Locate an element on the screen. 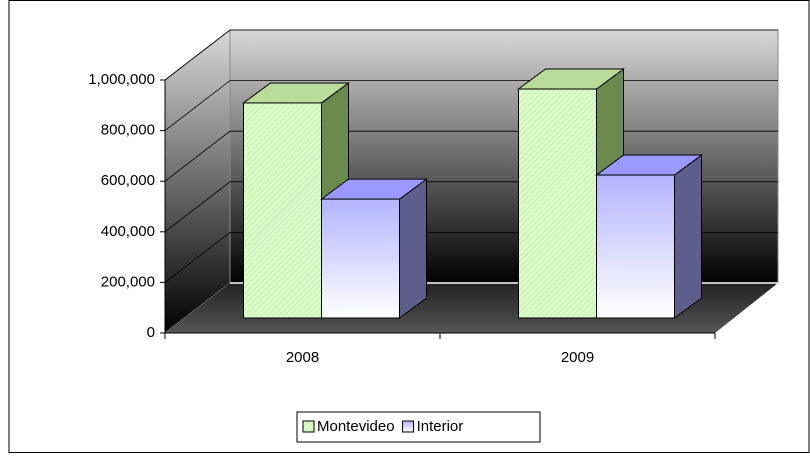 The image size is (810, 458). legend-label: Montevideo is located at coordinates (356, 426).